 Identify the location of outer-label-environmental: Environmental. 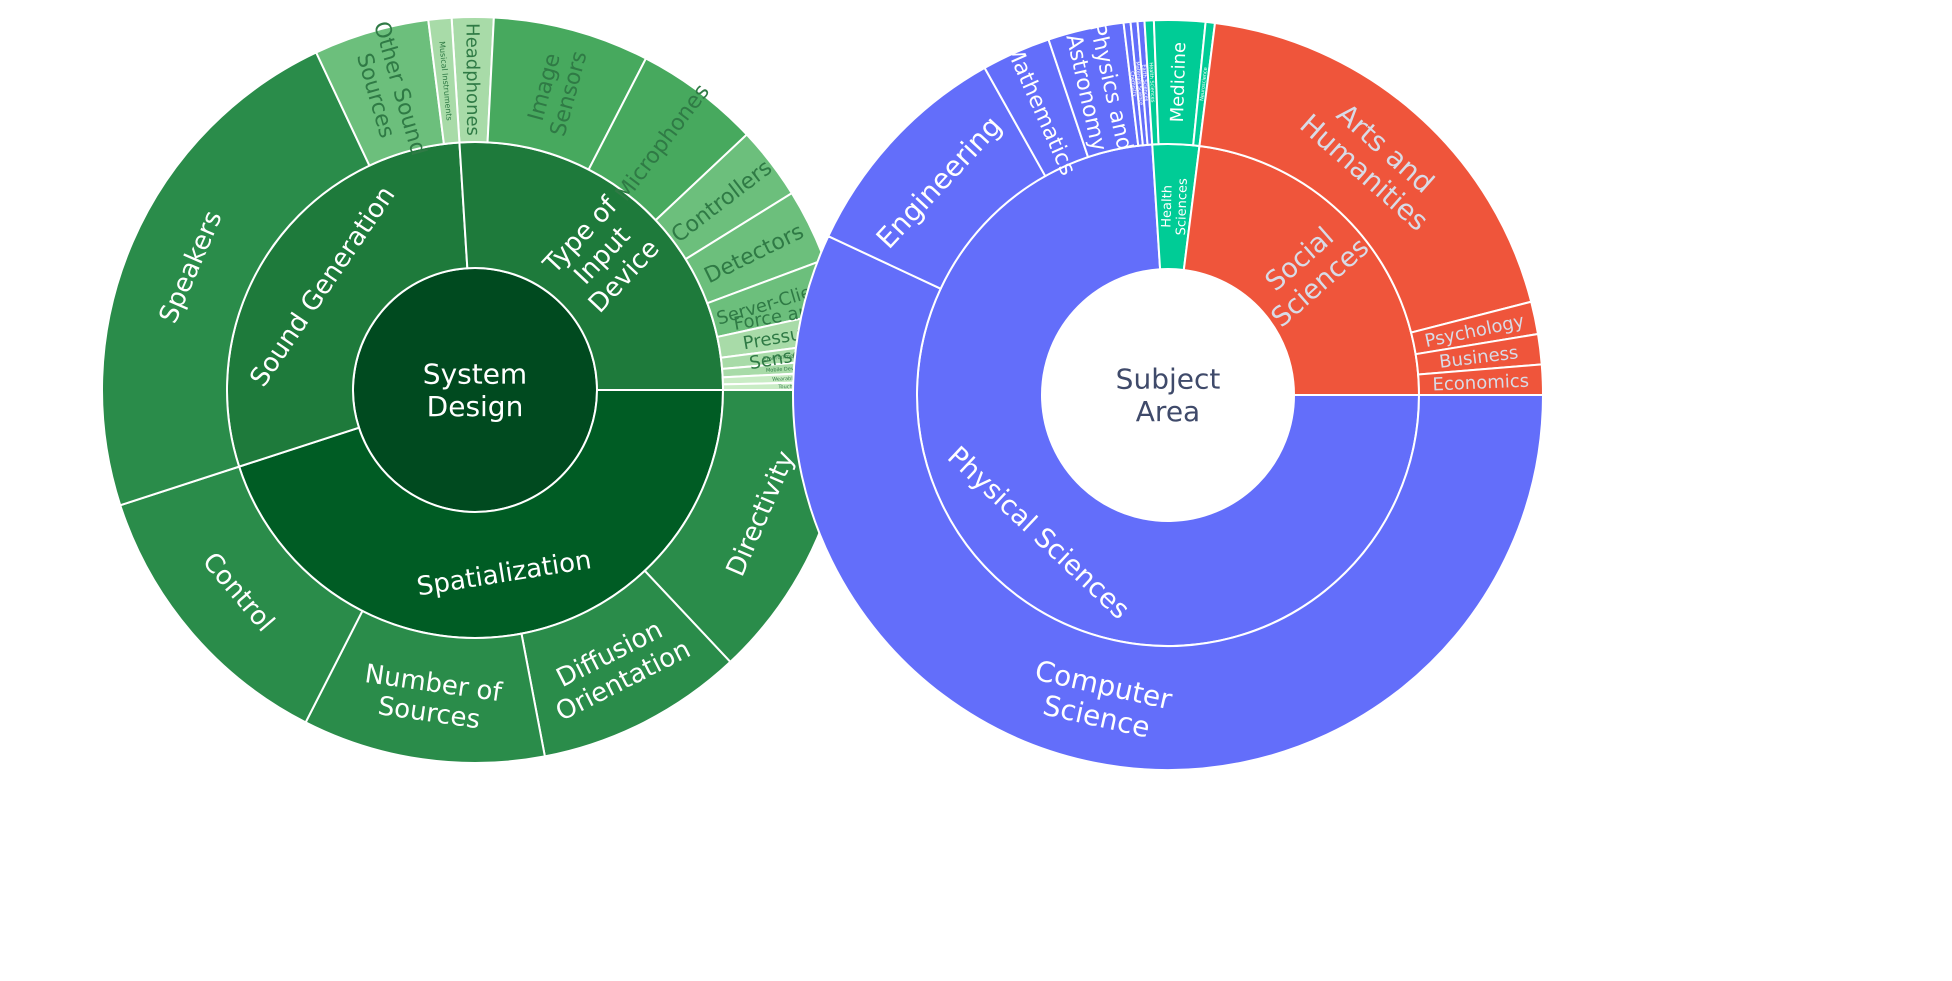
(784, 357).